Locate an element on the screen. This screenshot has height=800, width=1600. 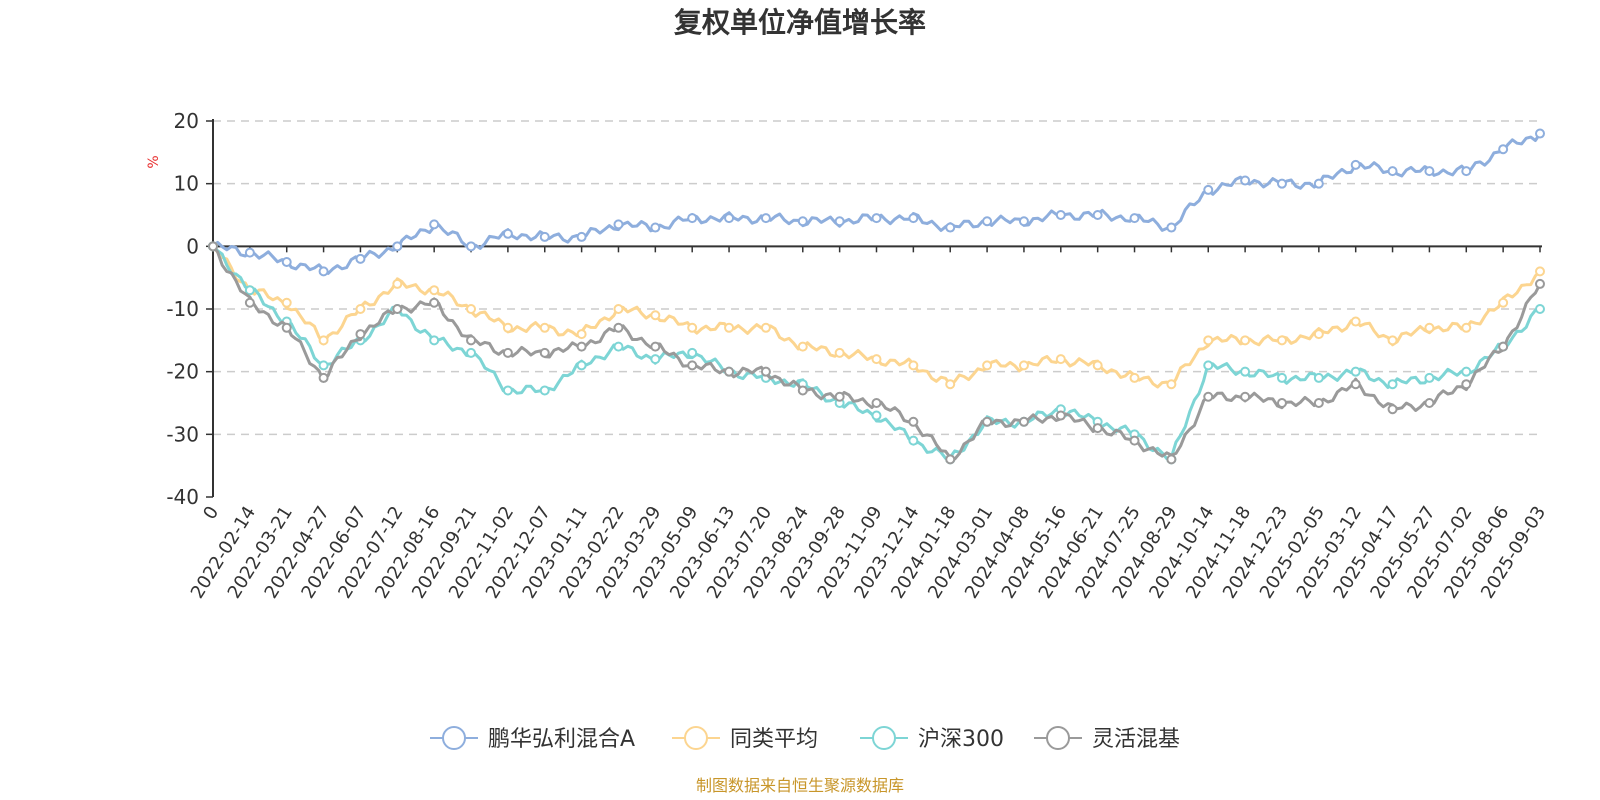
legend-item: 沪深300 is located at coordinates (932, 739).